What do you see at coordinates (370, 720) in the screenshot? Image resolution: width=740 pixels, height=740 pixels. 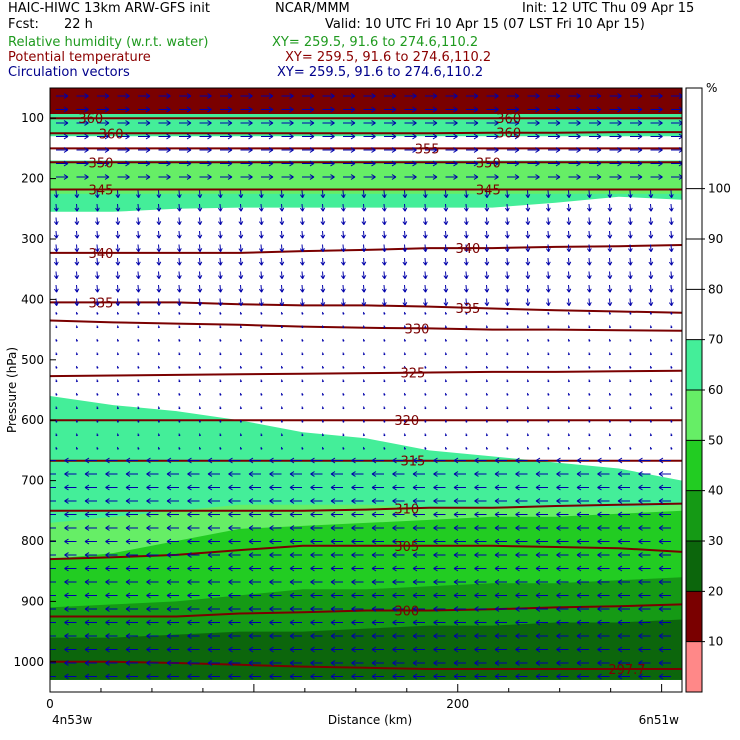 I see `x-axis-label: Distance (km)` at bounding box center [370, 720].